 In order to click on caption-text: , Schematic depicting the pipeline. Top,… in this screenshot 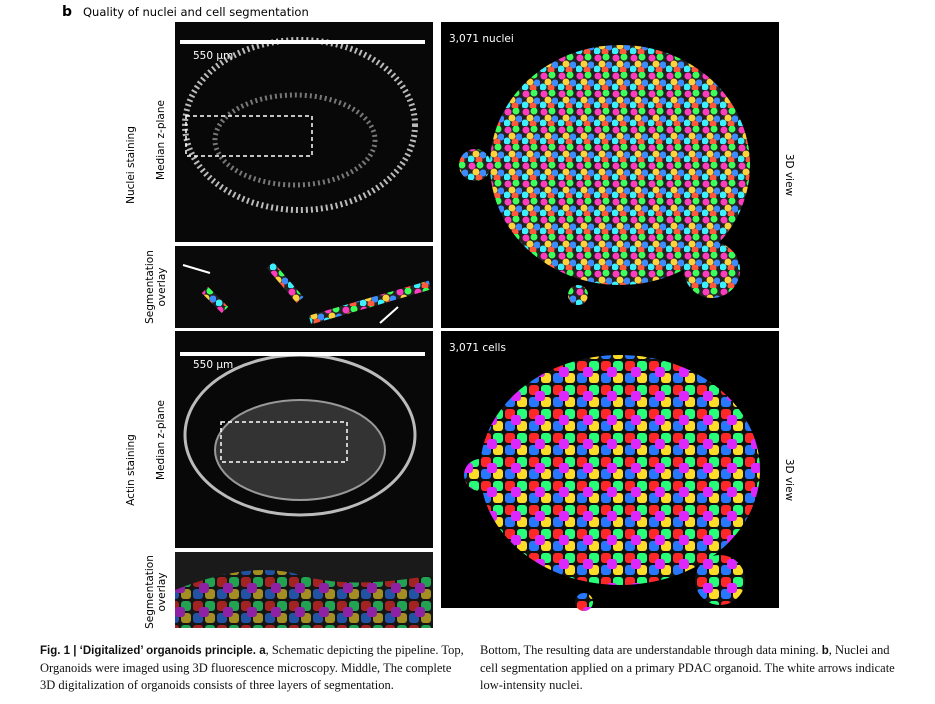, I will do `click(253, 667)`.